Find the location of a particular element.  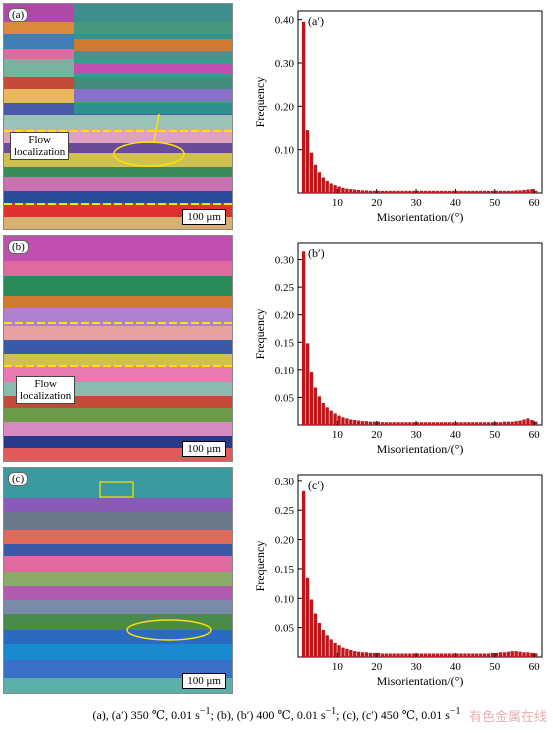

flow-text-line-2: localization is located at coordinates (40, 152).